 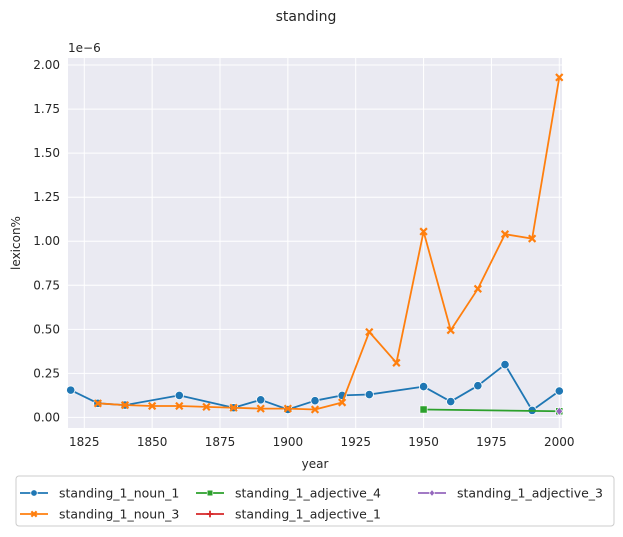 What do you see at coordinates (308, 493) in the screenshot?
I see `legend-label: standing_1_adjective_4` at bounding box center [308, 493].